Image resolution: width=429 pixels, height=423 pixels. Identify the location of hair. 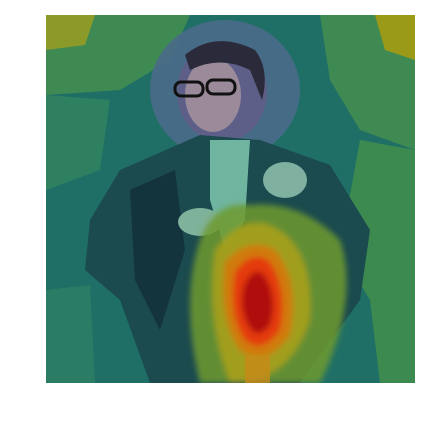
(225, 70).